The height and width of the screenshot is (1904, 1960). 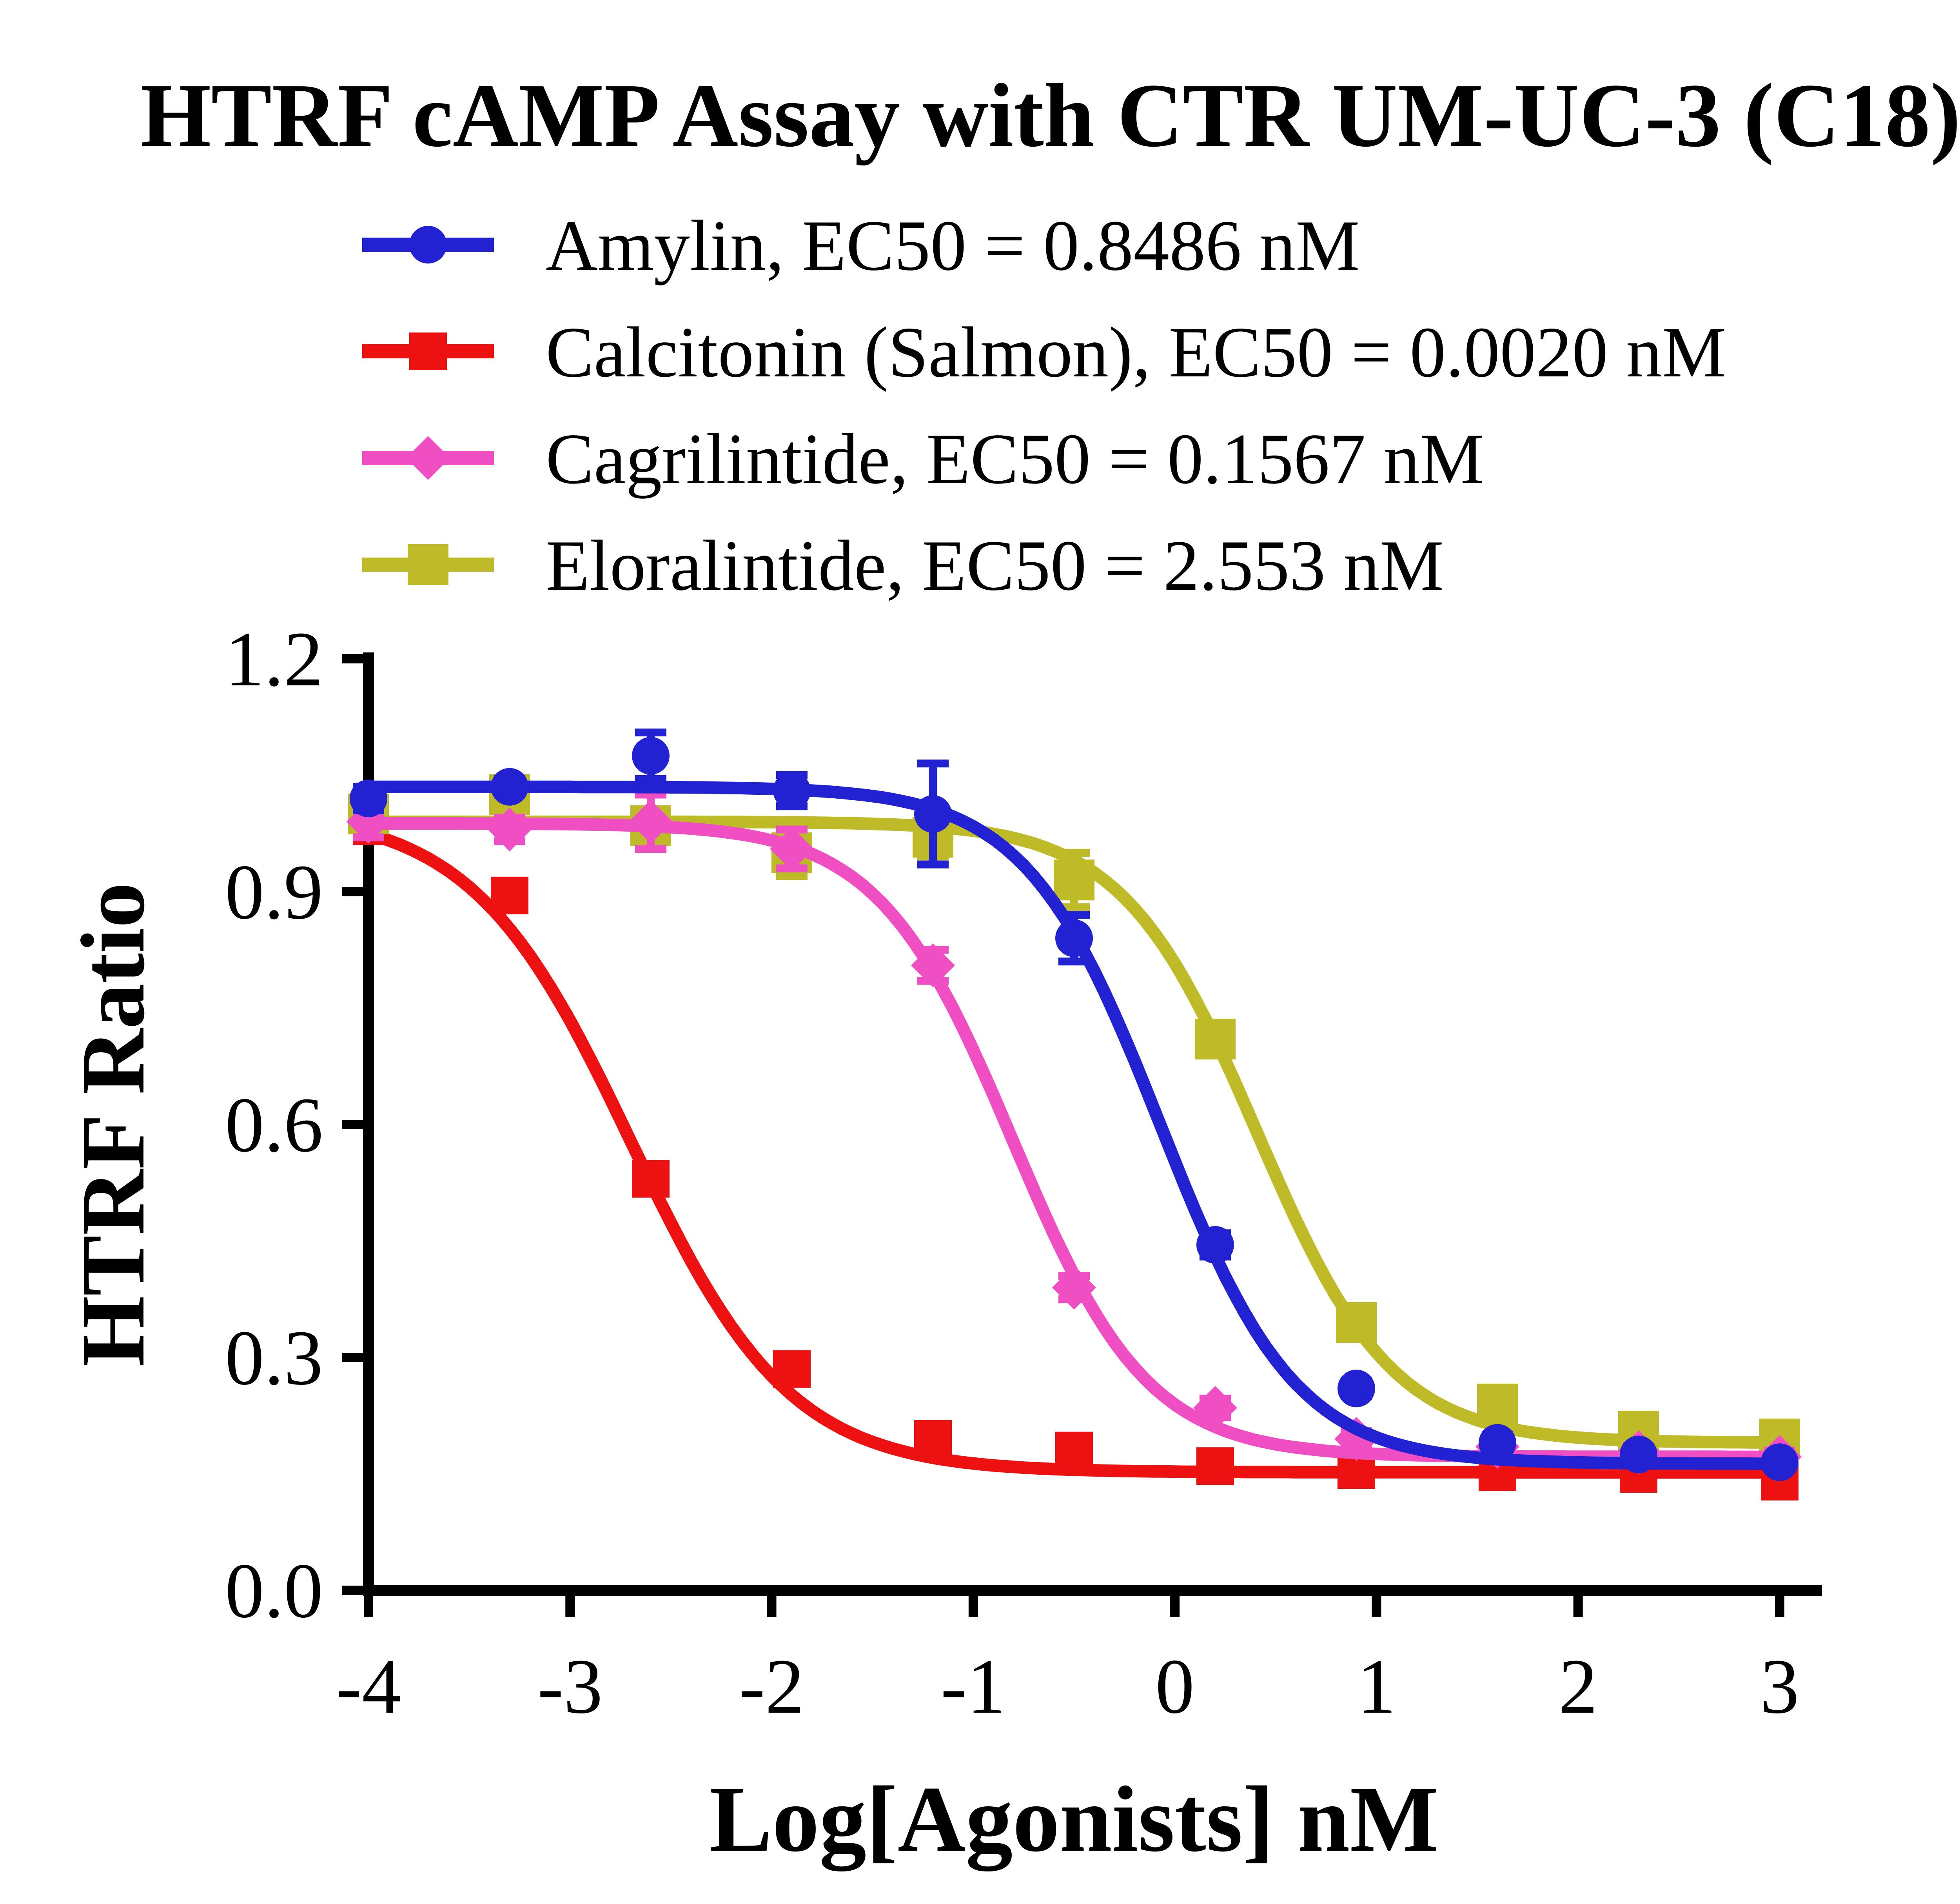 I want to click on chart-title: HTRF cAMP Assay with CTR UM-UC-3 (C18), so click(x=1050, y=115).